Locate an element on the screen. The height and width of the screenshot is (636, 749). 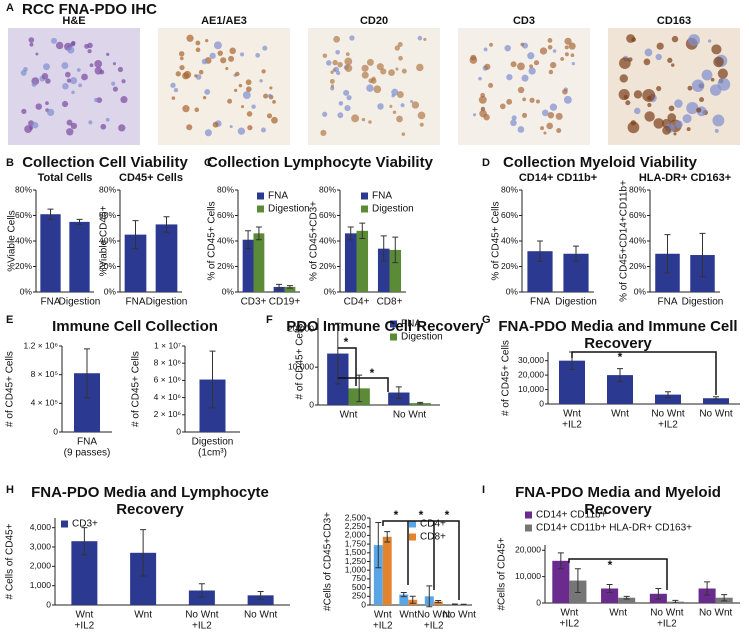
y-axis-label: #Cells of CD45+CD3+ is located at coordinates (328, 561).